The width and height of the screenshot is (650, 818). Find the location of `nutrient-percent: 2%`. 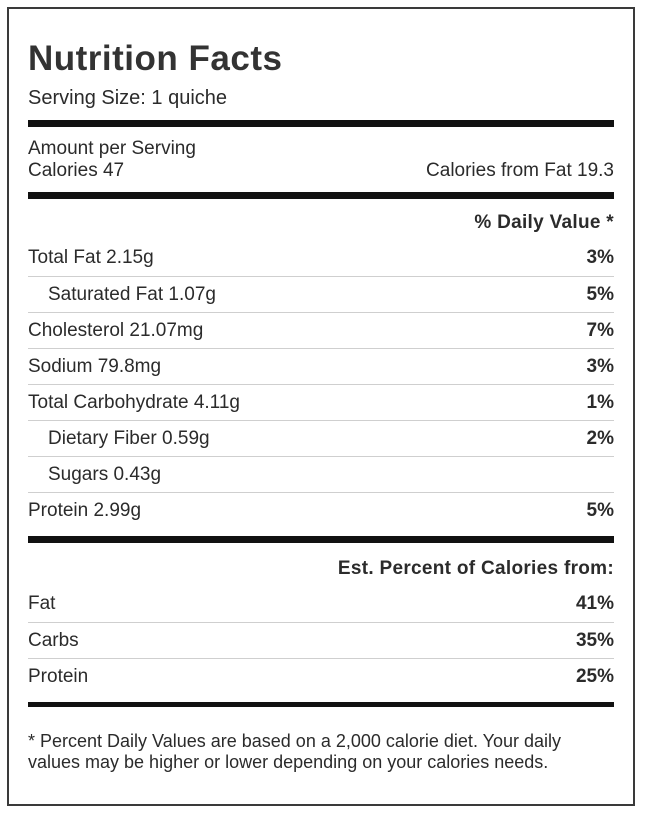

nutrient-percent: 2% is located at coordinates (600, 438).